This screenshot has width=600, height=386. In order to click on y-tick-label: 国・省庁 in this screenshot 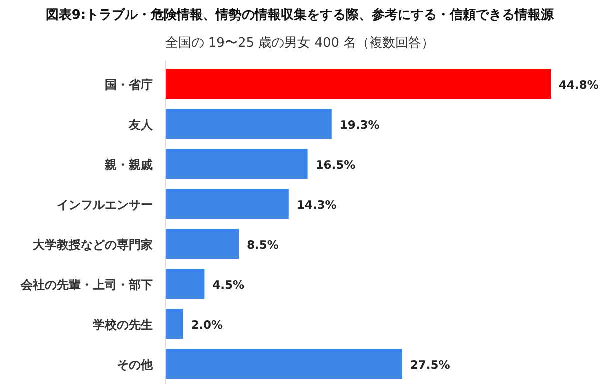, I will do `click(129, 85)`.